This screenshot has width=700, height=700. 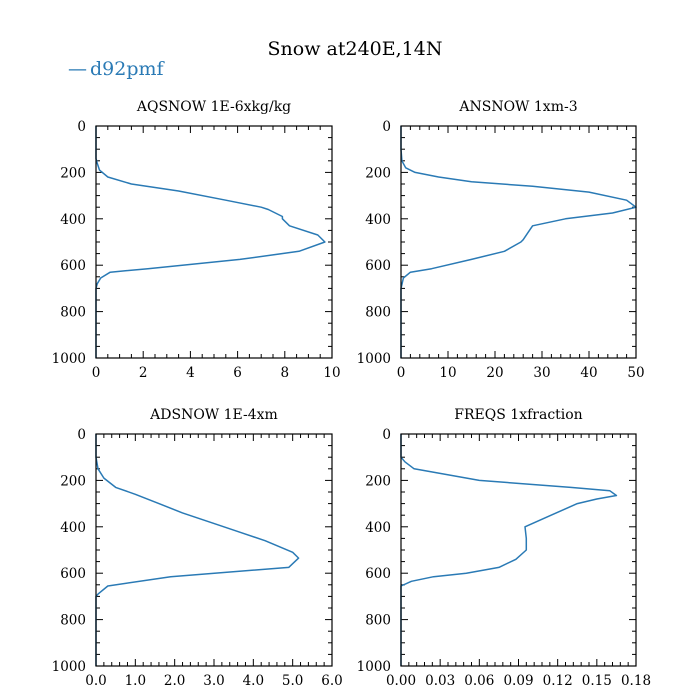 I want to click on legend: — d92pmf, so click(x=117, y=69).